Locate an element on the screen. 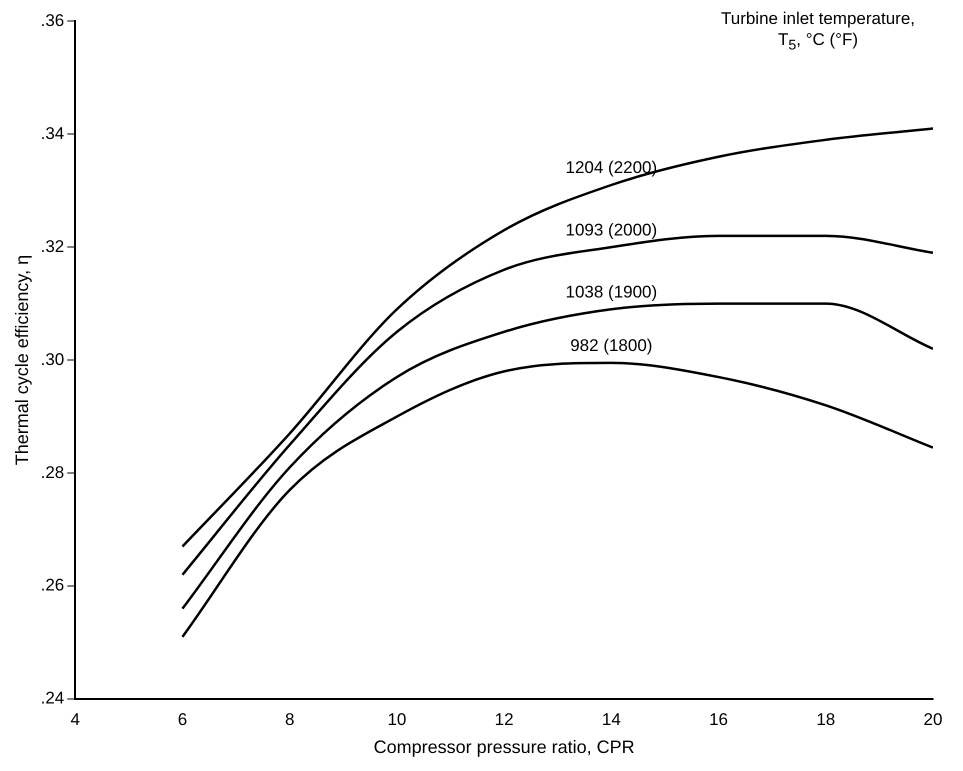  y-tick-label: .26 is located at coordinates (52, 585).